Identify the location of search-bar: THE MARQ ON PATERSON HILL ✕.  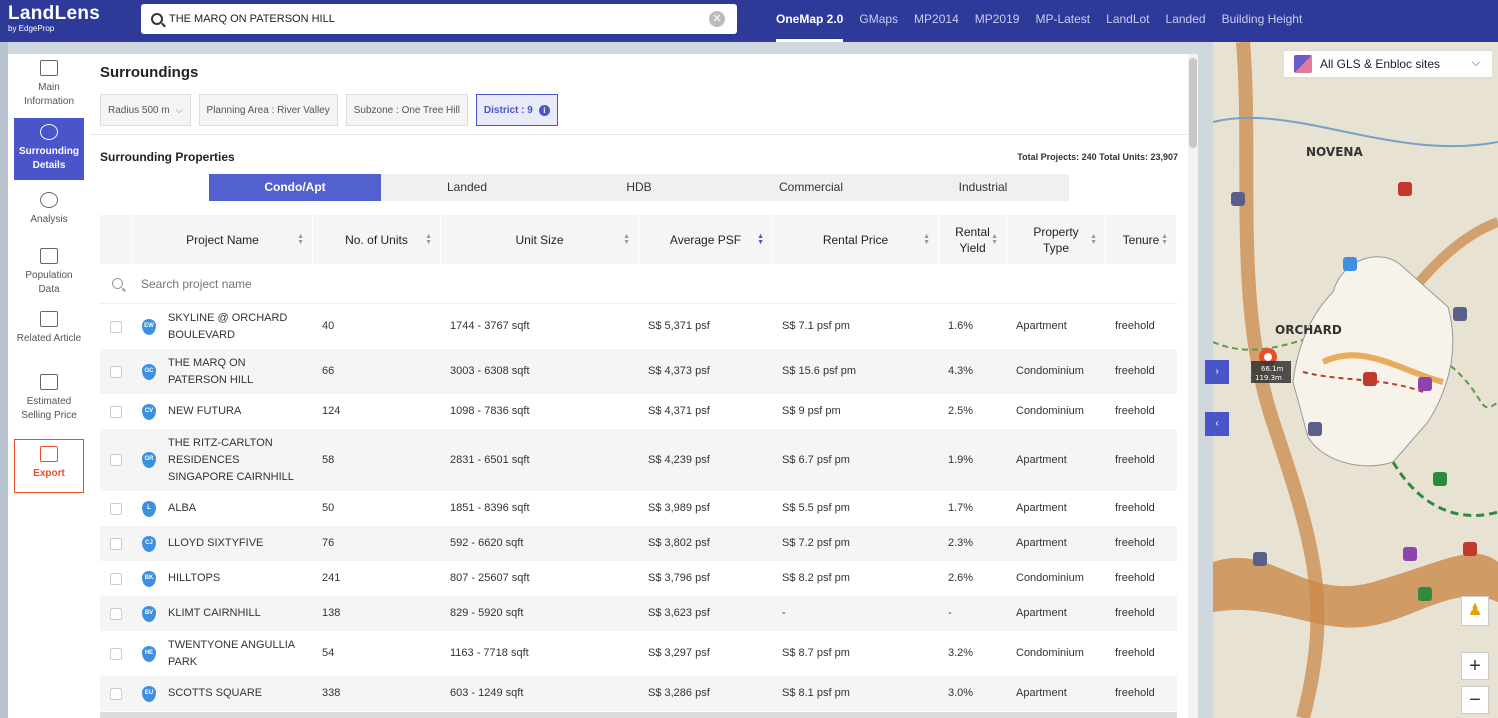
(439, 19).